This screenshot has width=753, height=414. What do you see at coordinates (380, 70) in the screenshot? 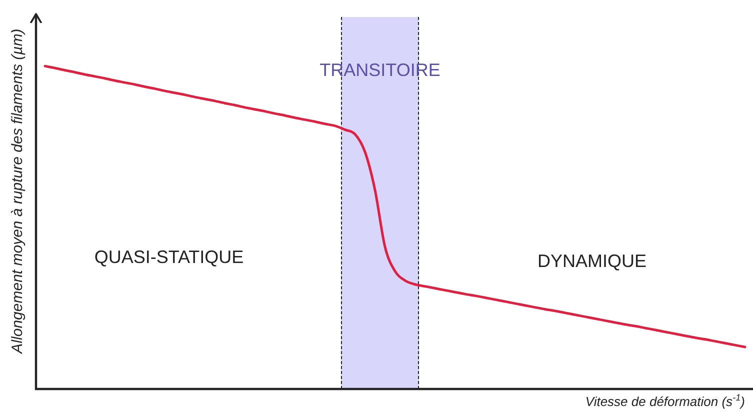
I see `annotation: TRANSITOIRE` at bounding box center [380, 70].